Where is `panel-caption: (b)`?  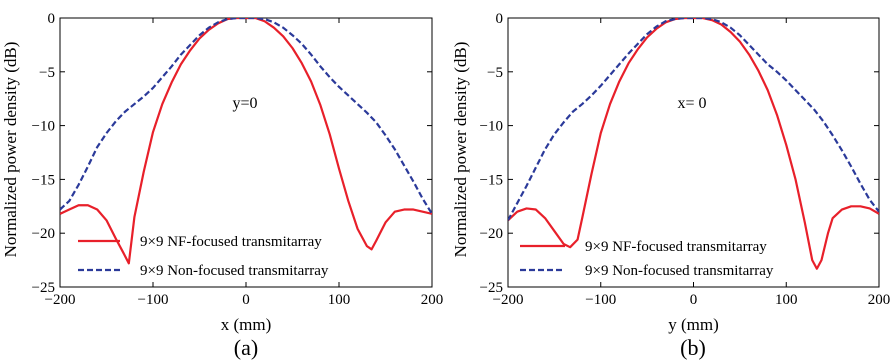
panel-caption: (b) is located at coordinates (693, 347).